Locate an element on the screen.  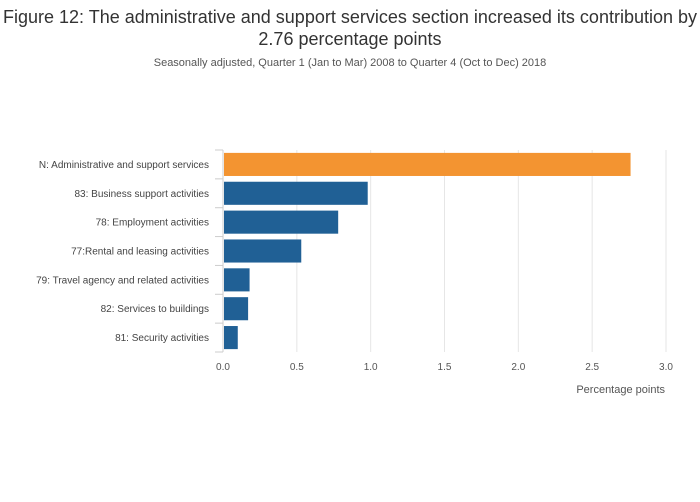
x-tick-label: 1.0 is located at coordinates (371, 367).